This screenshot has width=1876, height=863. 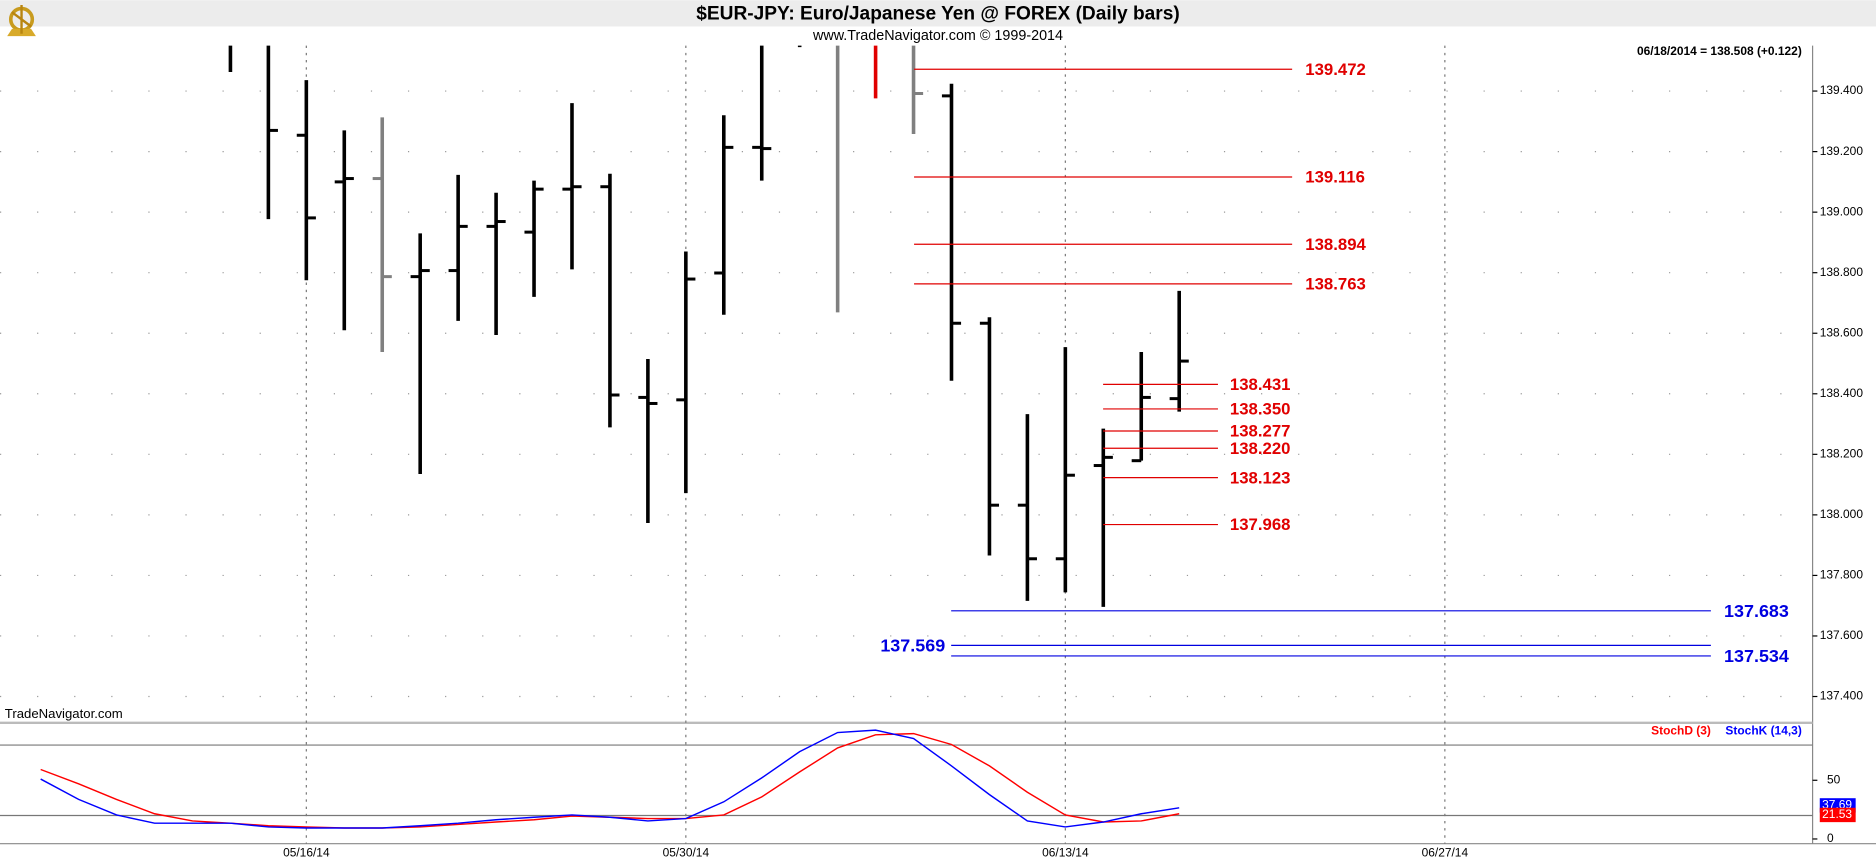 What do you see at coordinates (1260, 524) in the screenshot?
I see `level-label: 137.968` at bounding box center [1260, 524].